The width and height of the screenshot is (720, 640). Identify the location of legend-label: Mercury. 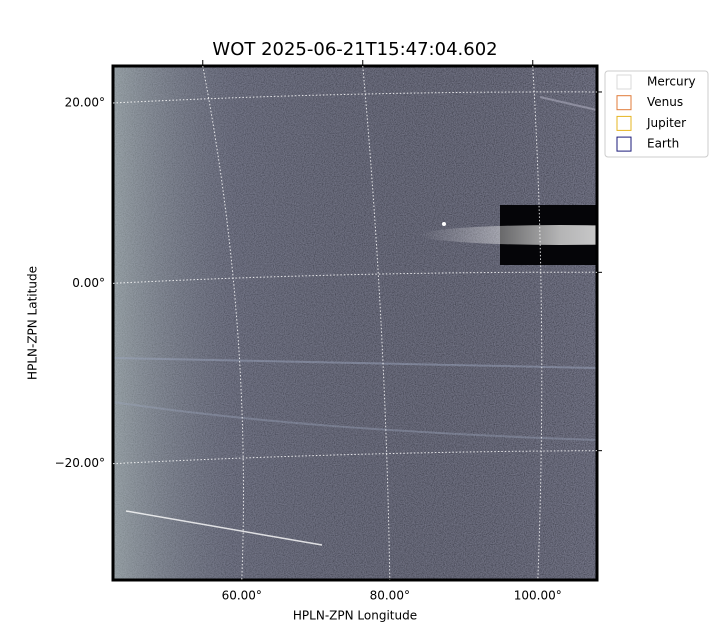
(671, 82).